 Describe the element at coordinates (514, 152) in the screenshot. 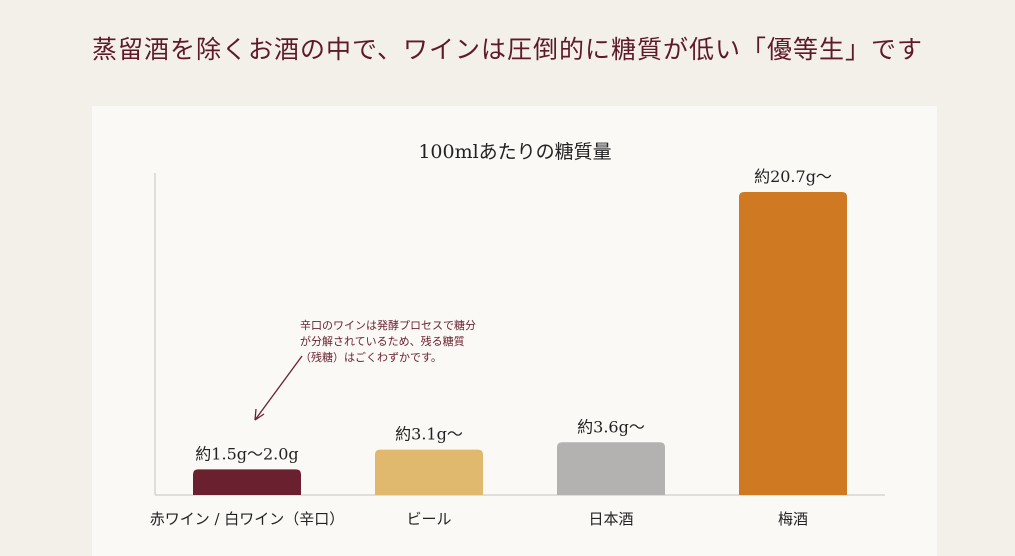

I see `chart-title: 100mlあたりの糖質量` at that location.